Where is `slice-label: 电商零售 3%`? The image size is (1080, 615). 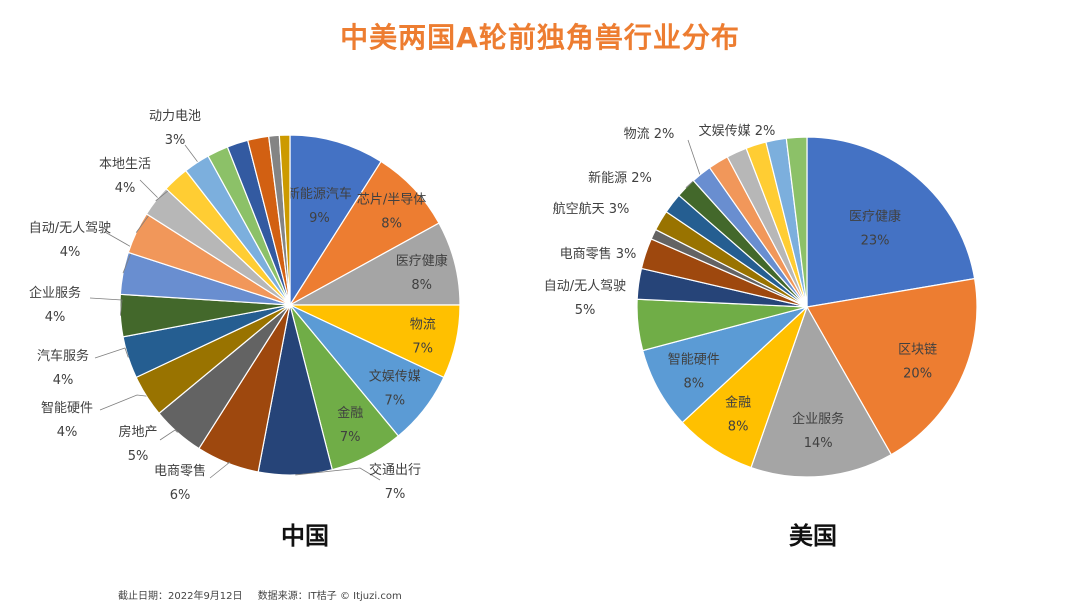 slice-label: 电商零售 3% is located at coordinates (598, 254).